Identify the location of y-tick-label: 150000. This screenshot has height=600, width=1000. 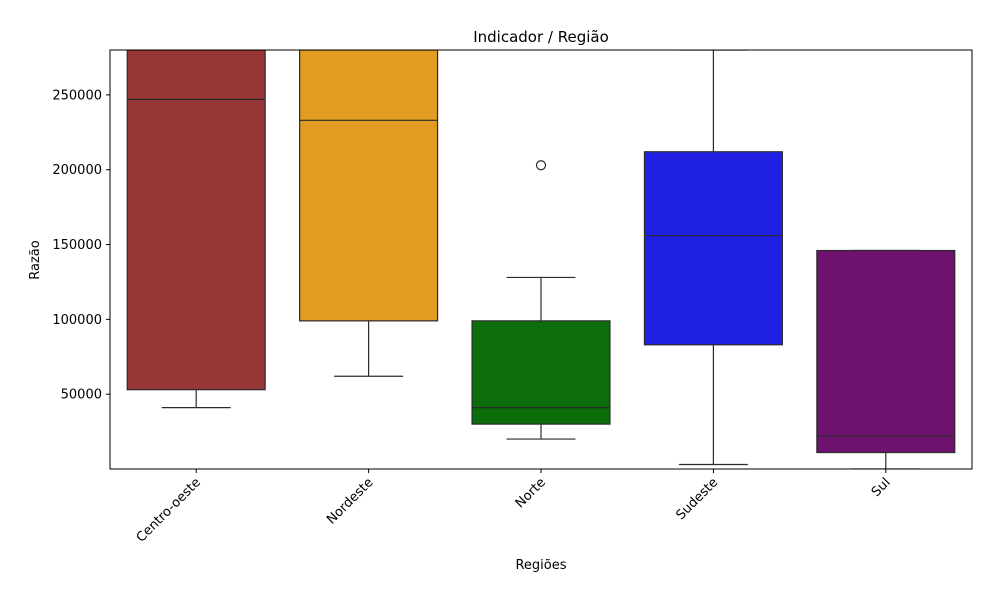
(77, 245).